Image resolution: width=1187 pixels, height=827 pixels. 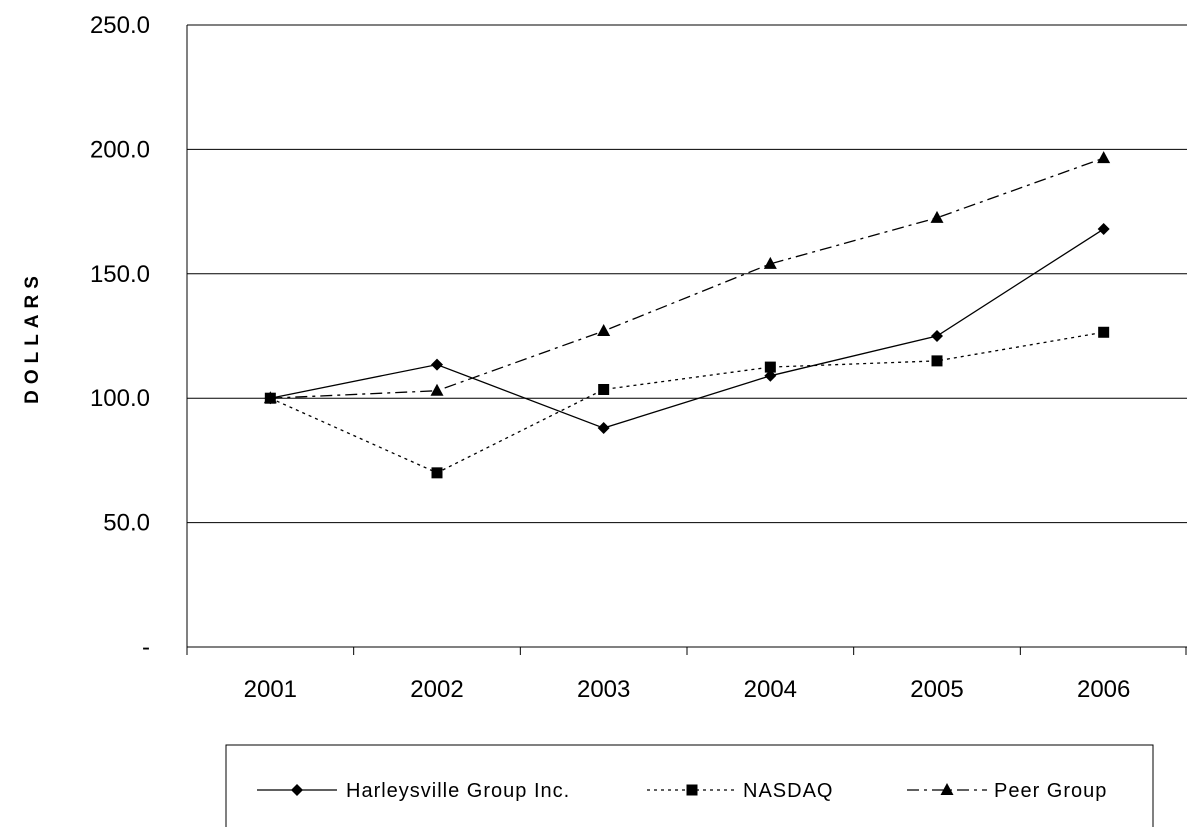 I want to click on y-tick-label: -, so click(x=146, y=647).